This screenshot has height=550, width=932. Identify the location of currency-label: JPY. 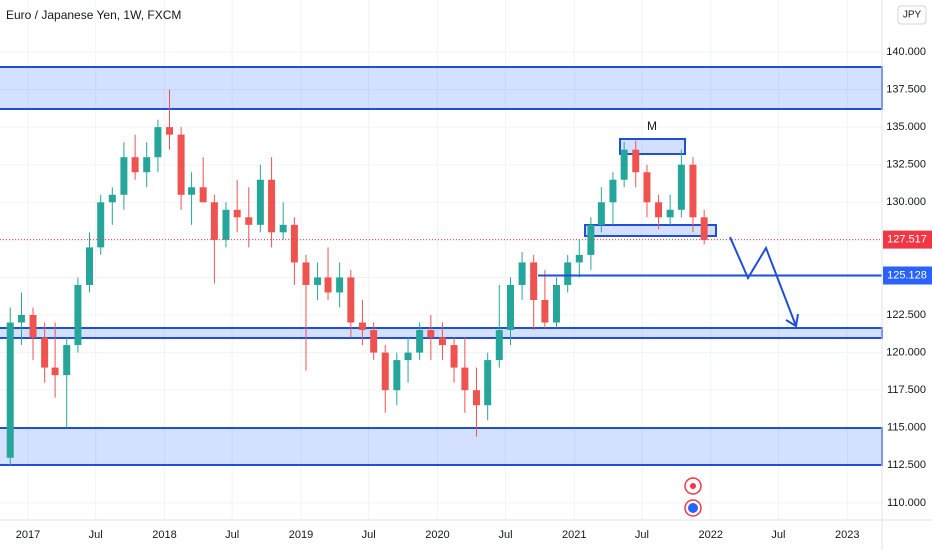
(912, 15).